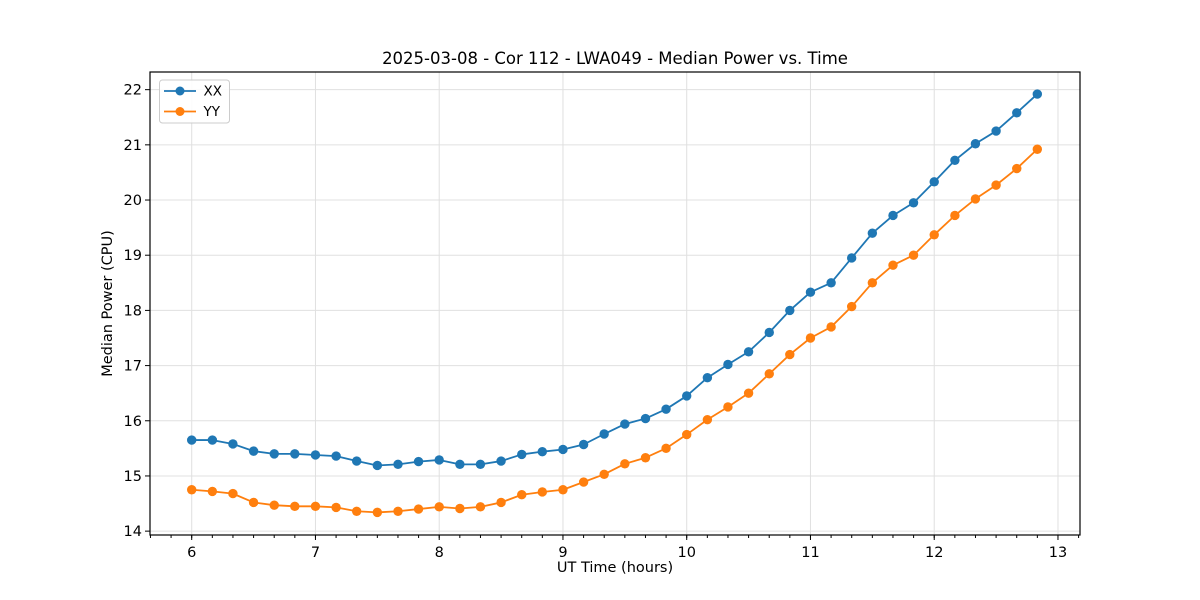  I want to click on x-axis-label: UT Time (hours), so click(615, 568).